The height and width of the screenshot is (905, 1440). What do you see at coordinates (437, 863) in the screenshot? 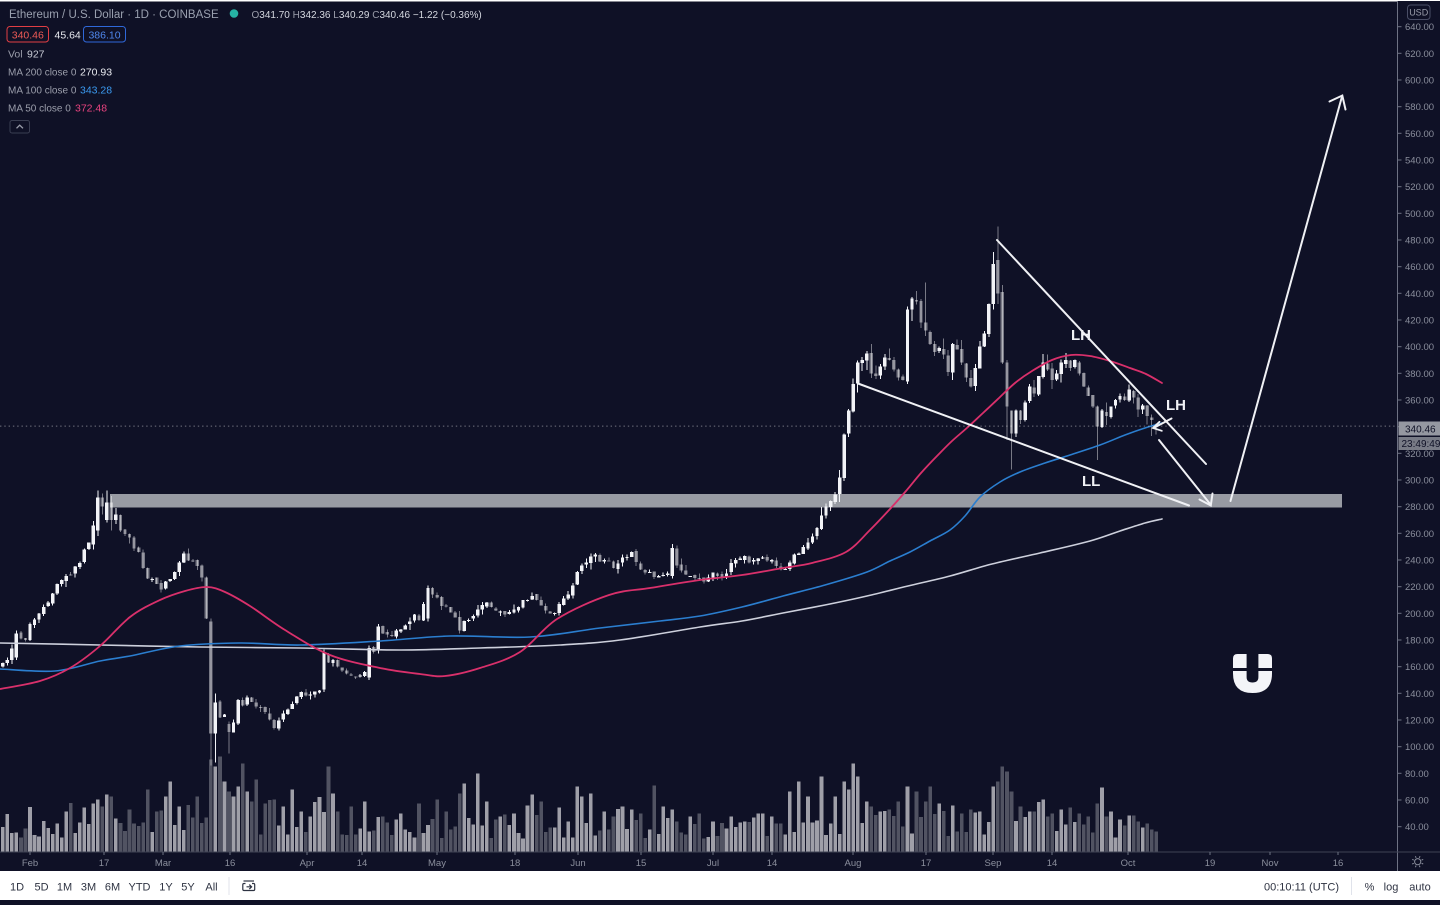
I see `svg-text: May` at bounding box center [437, 863].